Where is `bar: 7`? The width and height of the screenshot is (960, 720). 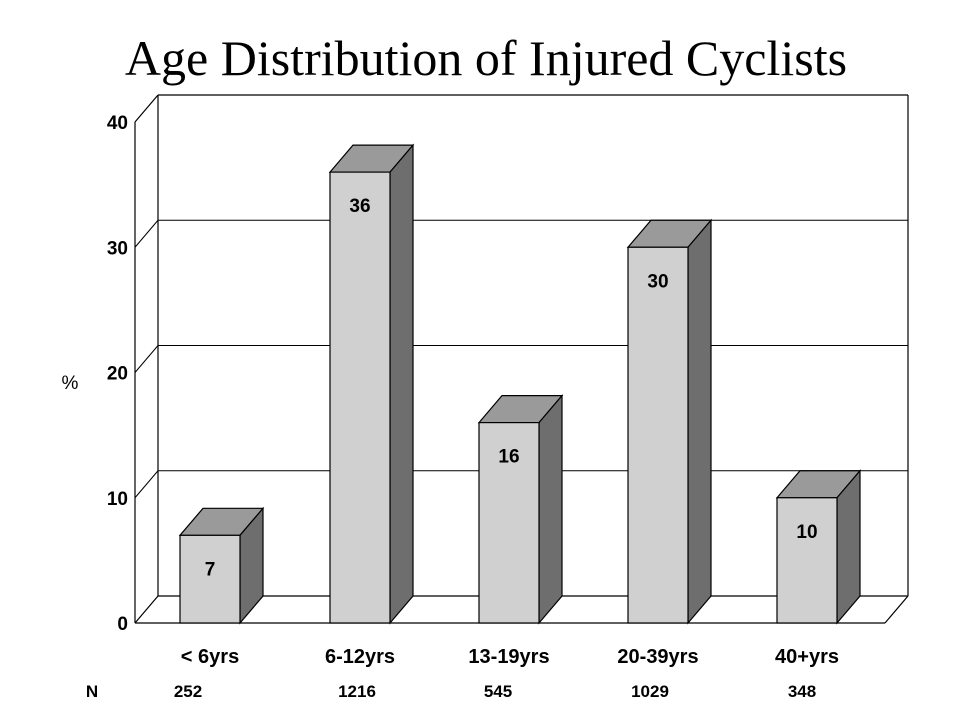 bar: 7 is located at coordinates (221, 565).